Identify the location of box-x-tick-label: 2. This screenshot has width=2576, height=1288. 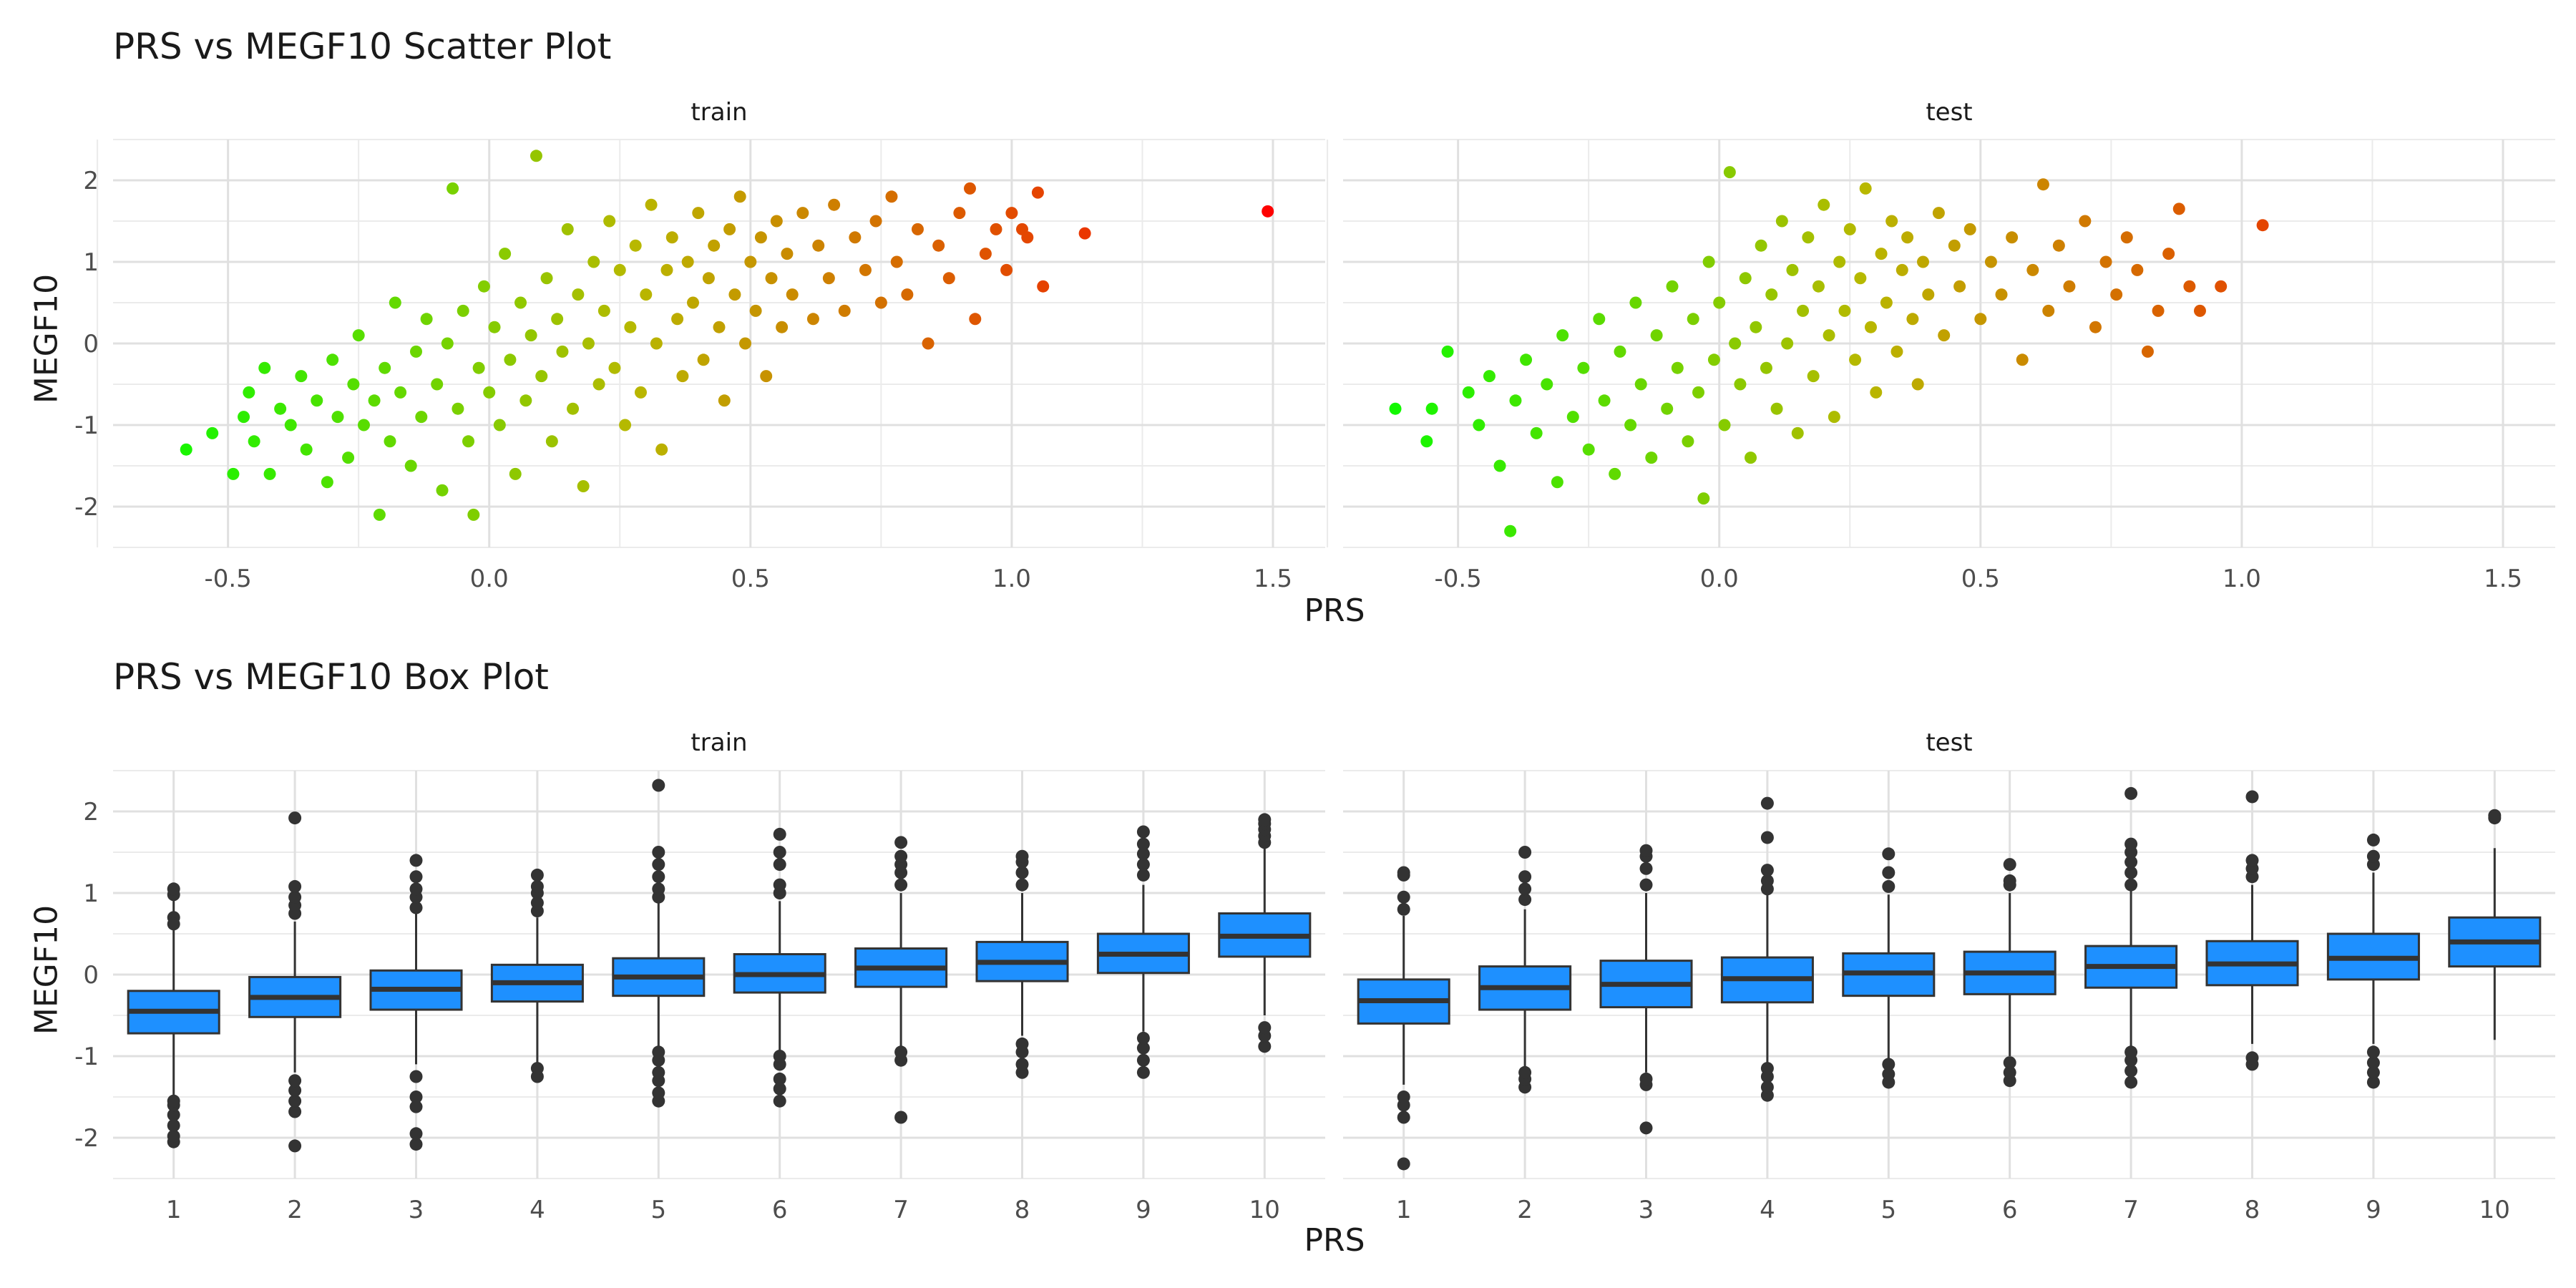
(1525, 1210).